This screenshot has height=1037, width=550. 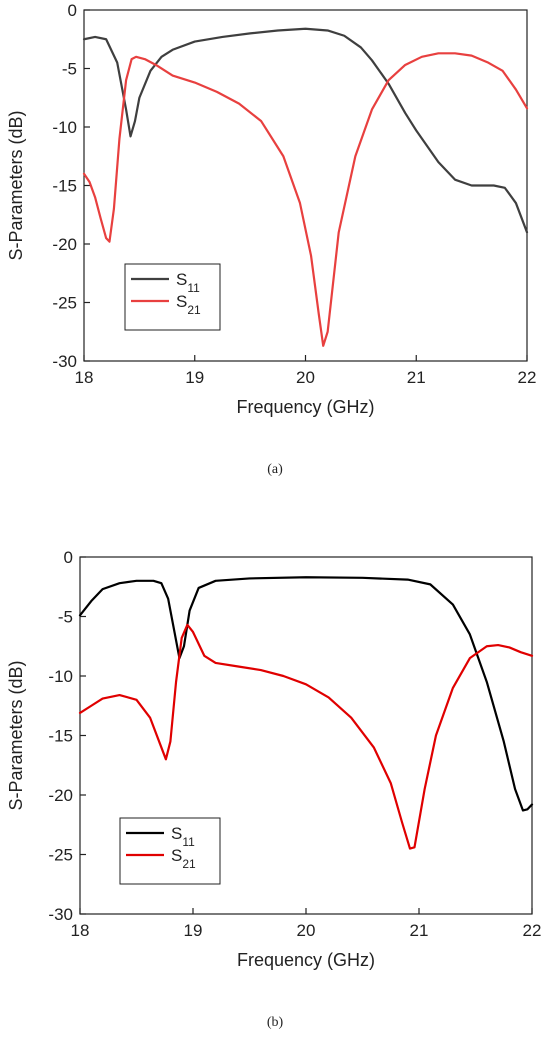 What do you see at coordinates (69, 69) in the screenshot?
I see `chart0-y-tick-label: -5` at bounding box center [69, 69].